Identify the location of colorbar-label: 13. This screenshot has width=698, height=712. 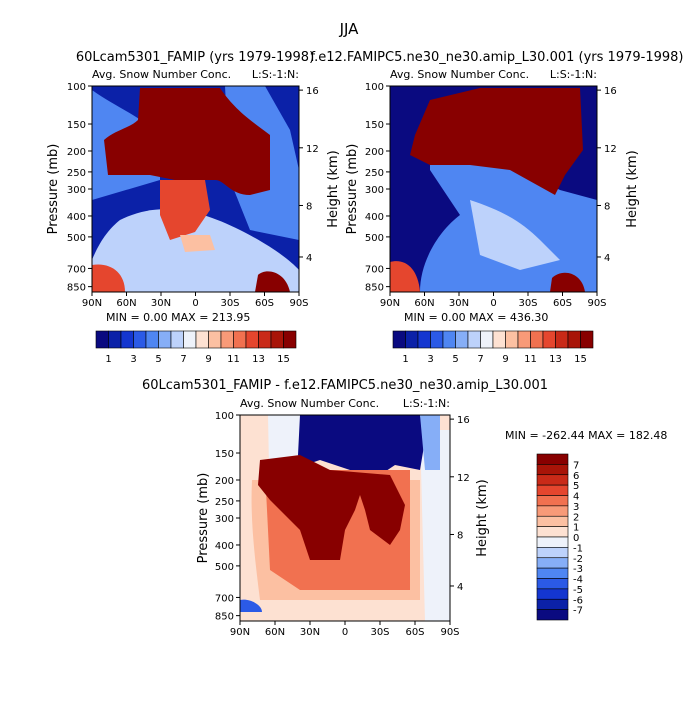
(555, 359).